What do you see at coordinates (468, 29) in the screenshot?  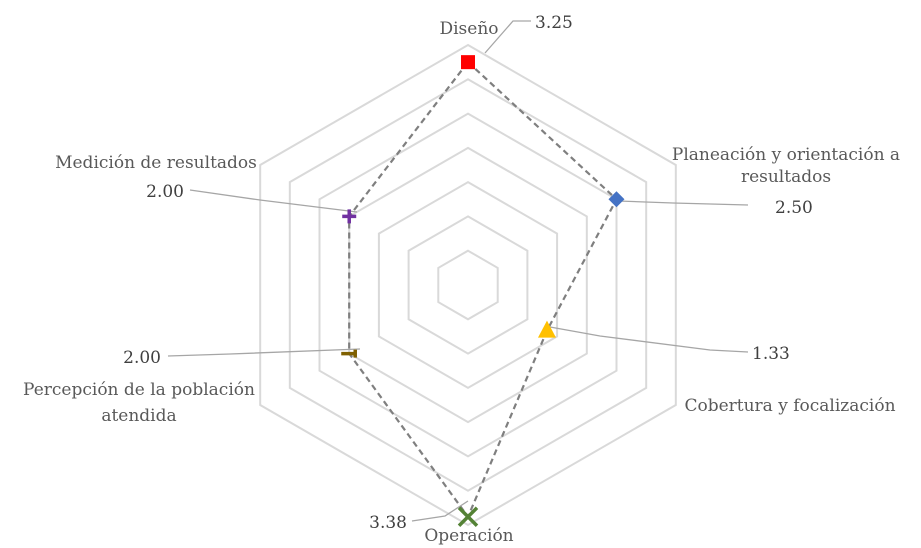 I see `axis-label: Diseño` at bounding box center [468, 29].